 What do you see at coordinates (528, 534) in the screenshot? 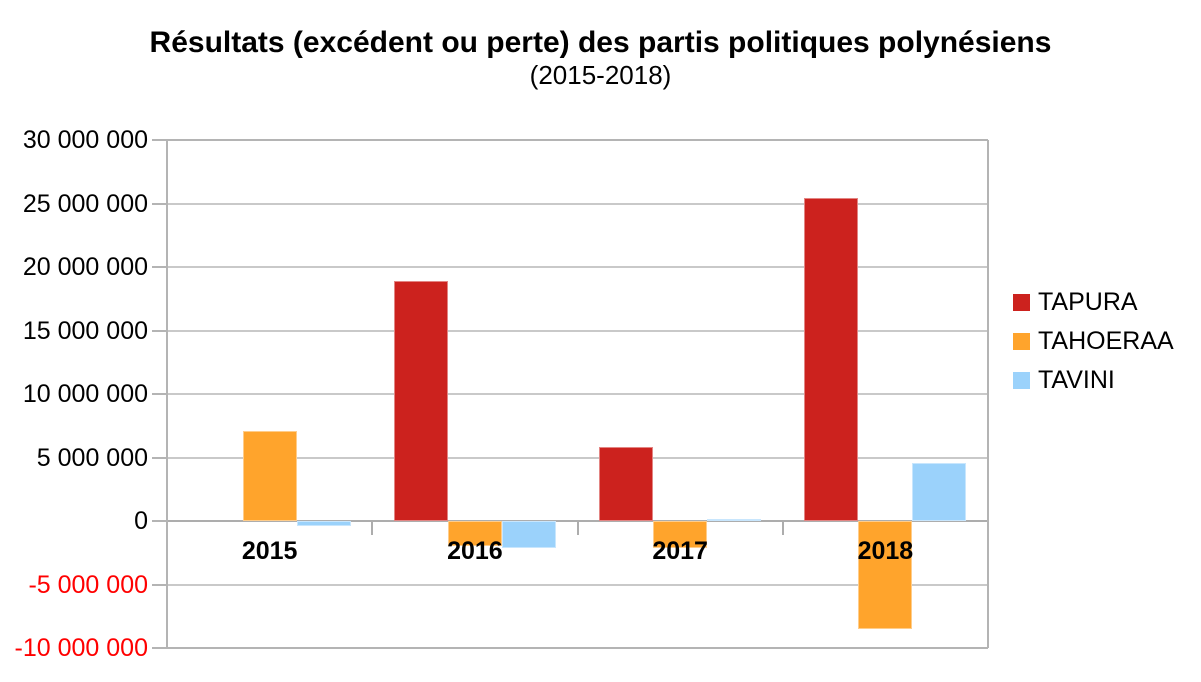
I see `bar-tavini-2016` at bounding box center [528, 534].